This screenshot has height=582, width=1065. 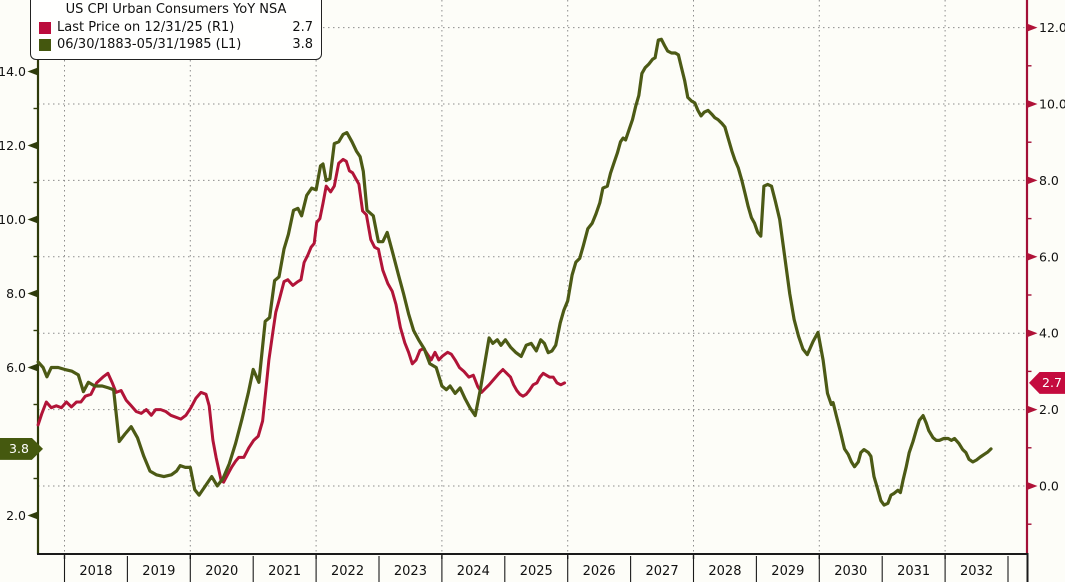 I want to click on right-axis-label: 0.0, so click(x=1049, y=486).